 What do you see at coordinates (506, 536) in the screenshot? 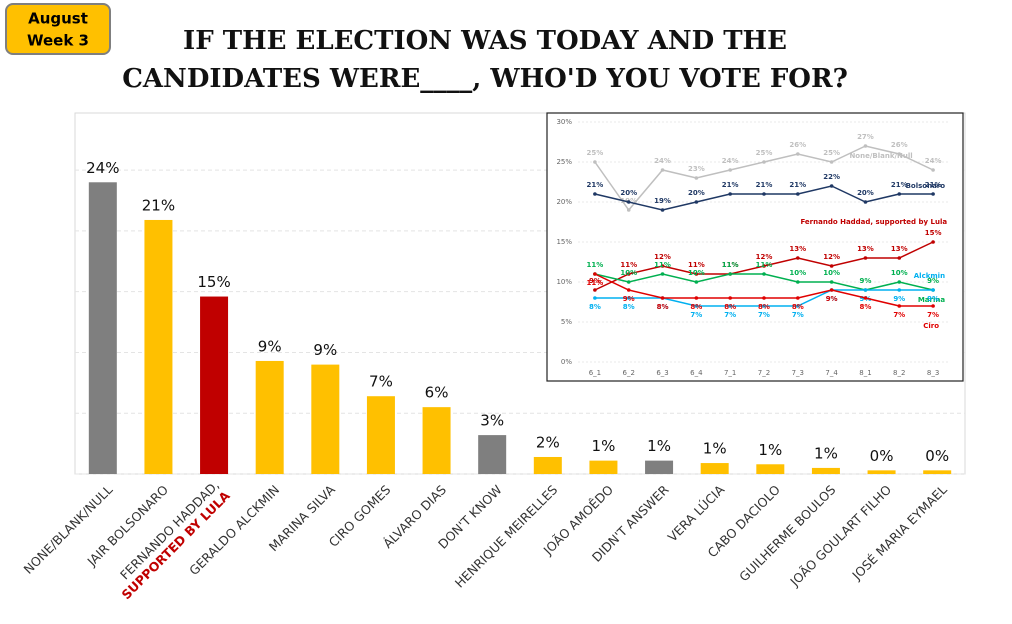
I see `x-tick-label: HENRIQUE MEIRELLES` at bounding box center [506, 536].